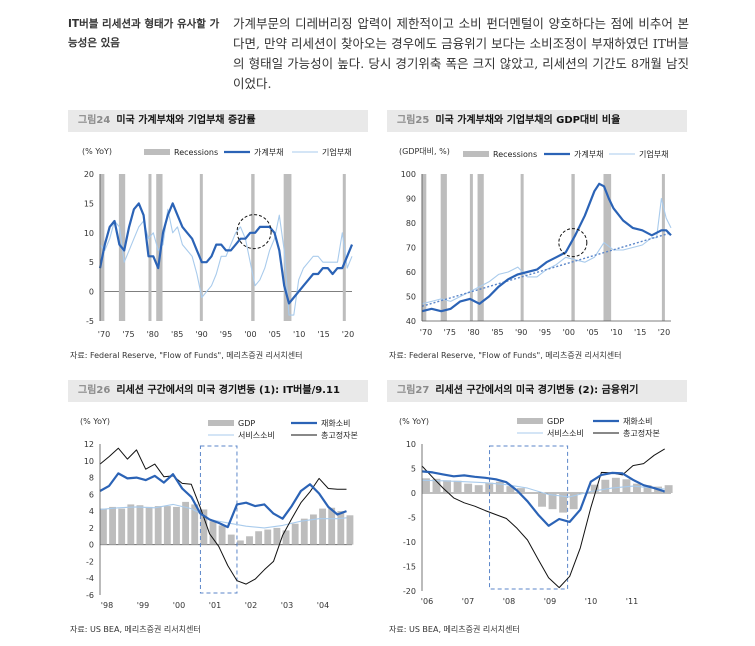 This screenshot has width=755, height=646. What do you see at coordinates (537, 390) in the screenshot?
I see `figure-caption: 리세션 구간에서의 미국 경기변동 (2): 금융위기` at bounding box center [537, 390].